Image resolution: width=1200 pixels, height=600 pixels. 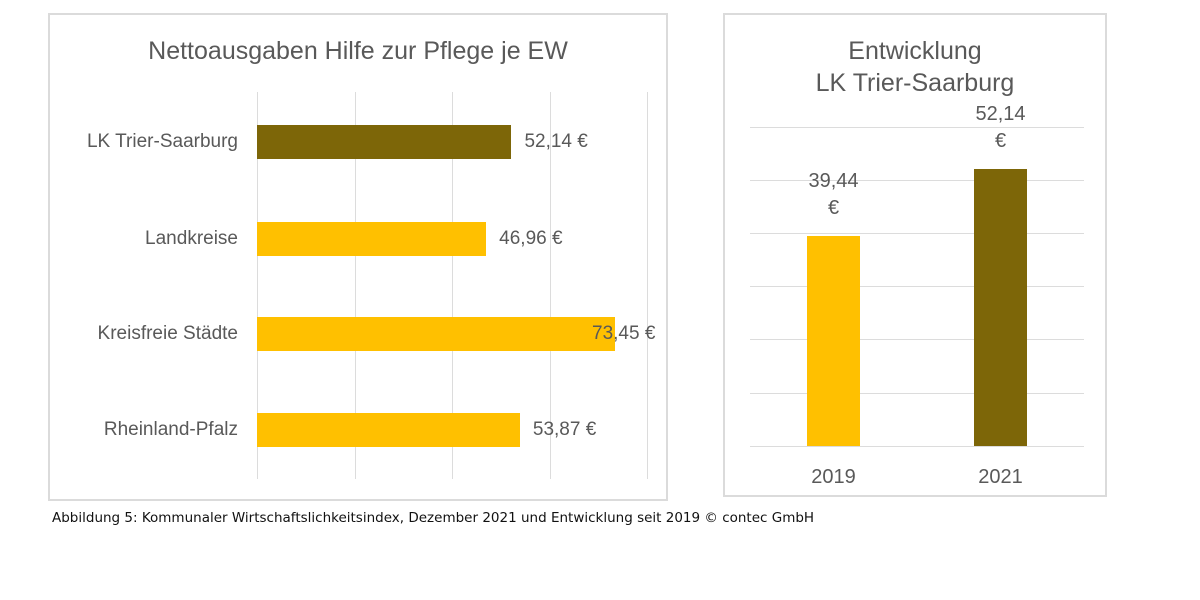 I want to click on value-label-line: 39,44, so click(x=833, y=181).